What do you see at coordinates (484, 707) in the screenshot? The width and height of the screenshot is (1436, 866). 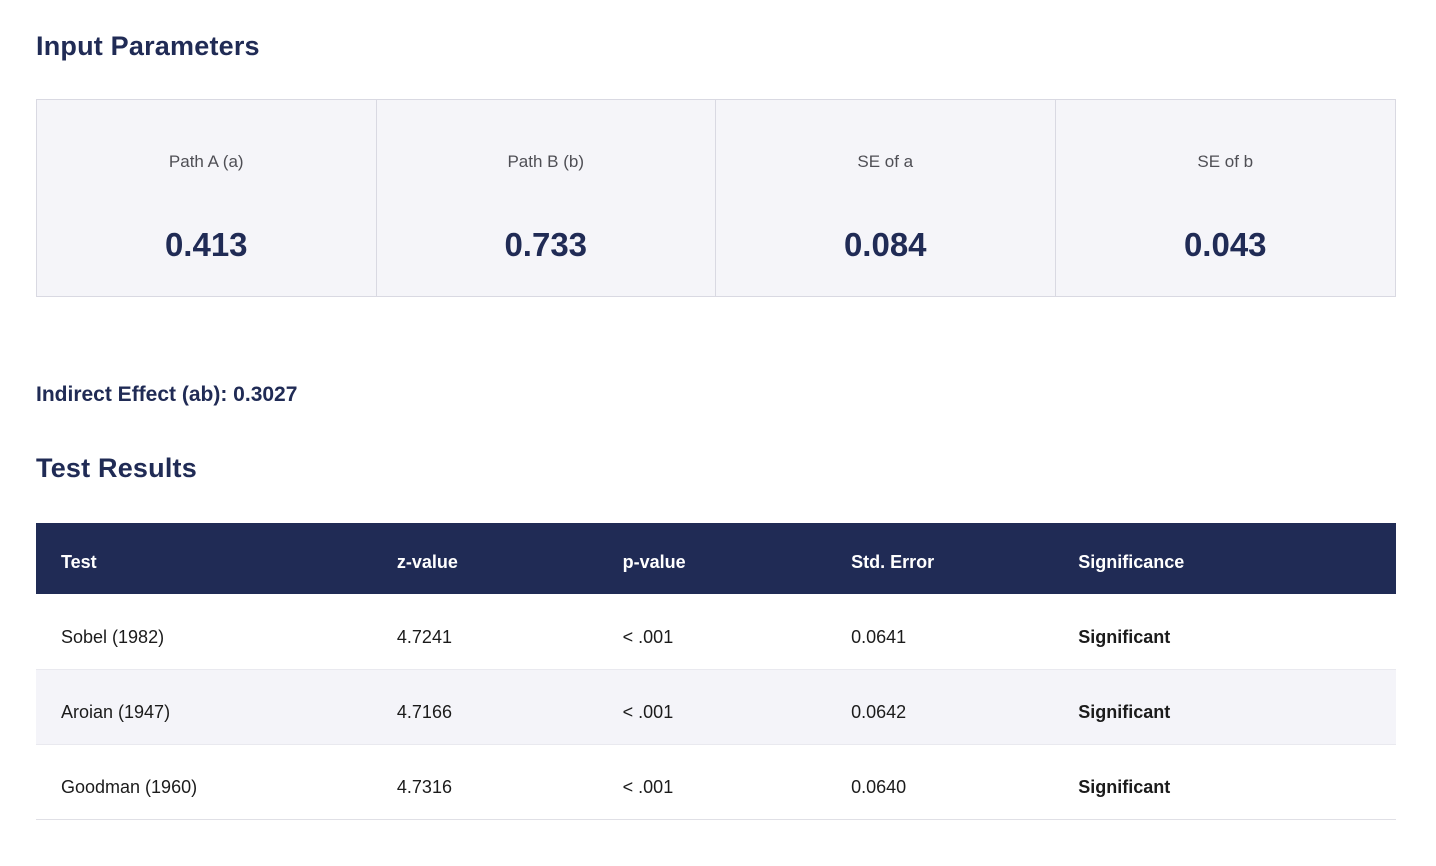 I see `cell-z-value: 4.7166` at bounding box center [484, 707].